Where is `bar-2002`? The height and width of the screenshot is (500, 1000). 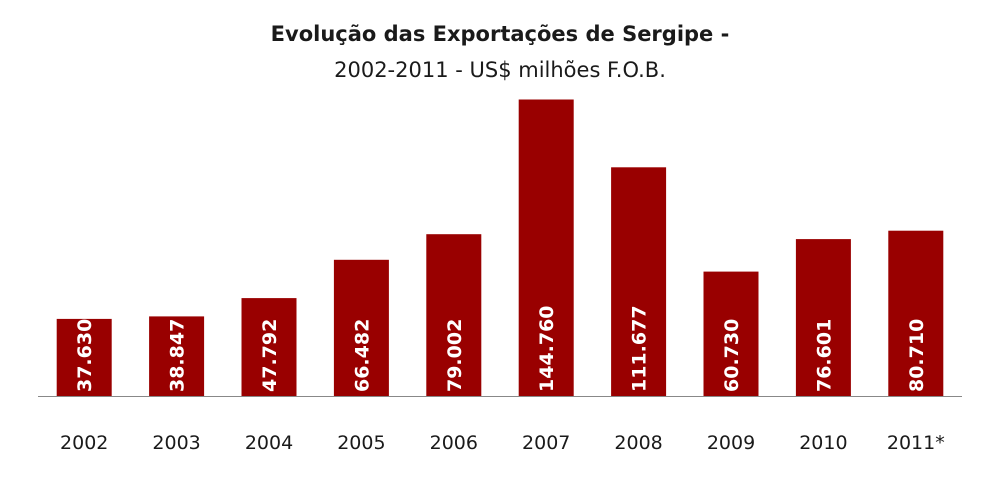 bar-2002 is located at coordinates (84, 357).